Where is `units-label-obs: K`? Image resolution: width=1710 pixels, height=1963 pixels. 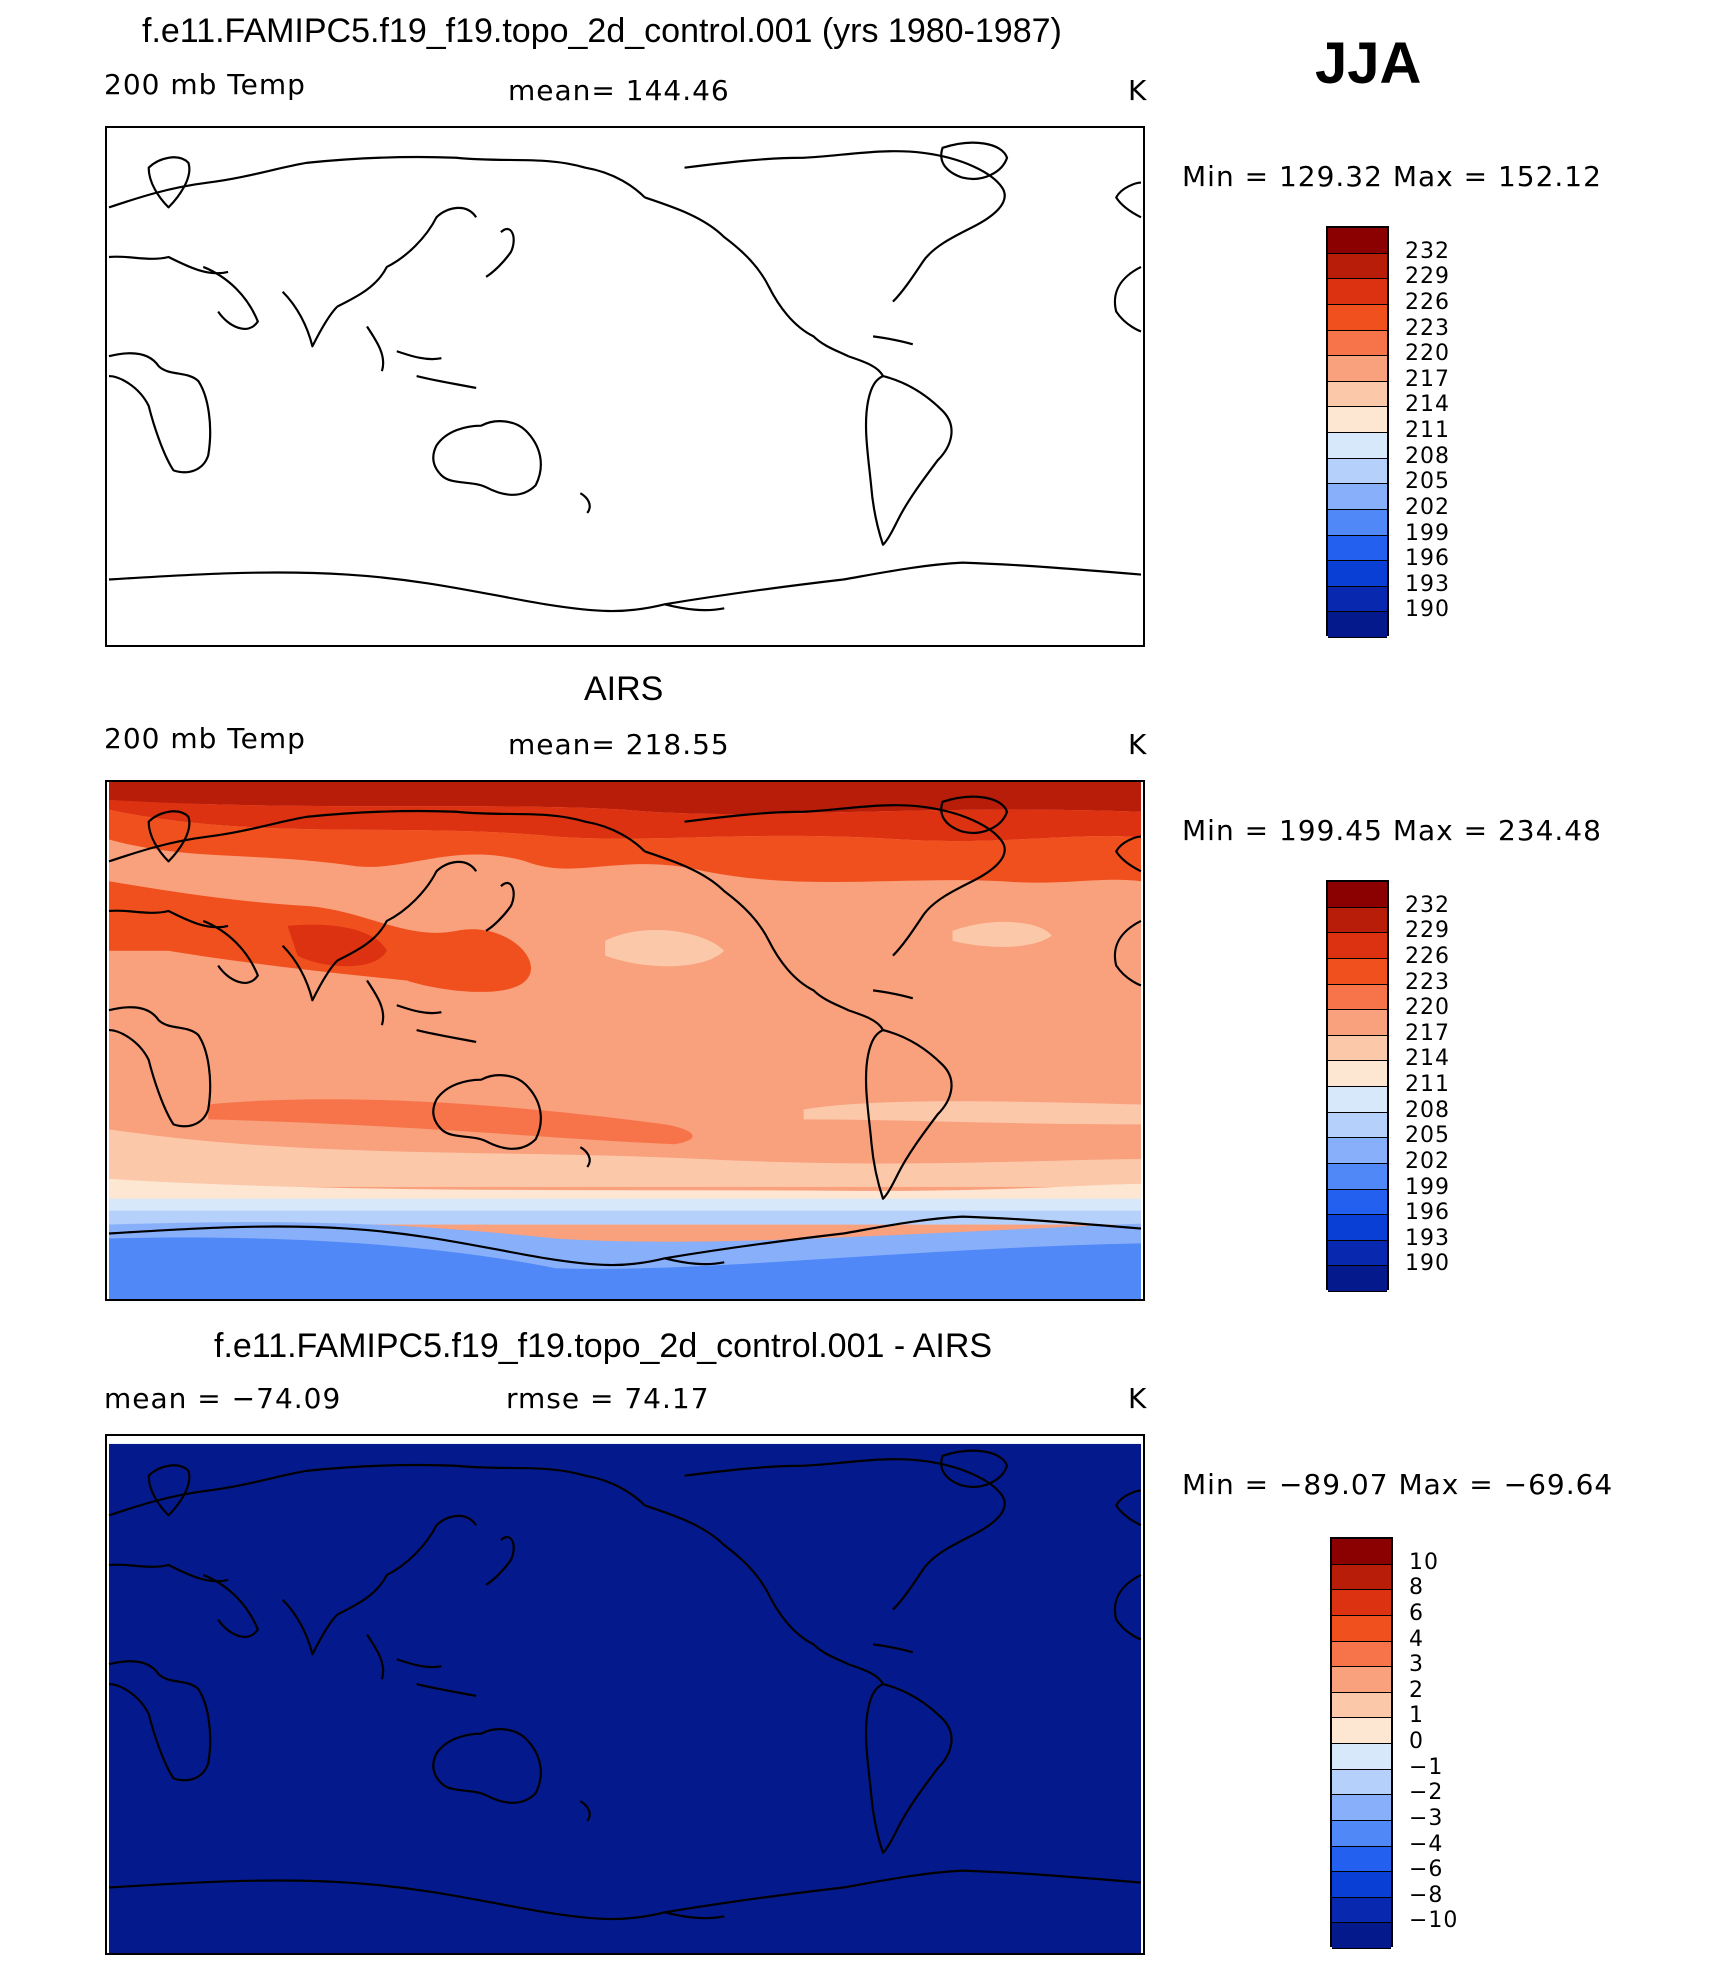
units-label-obs: K is located at coordinates (1138, 744).